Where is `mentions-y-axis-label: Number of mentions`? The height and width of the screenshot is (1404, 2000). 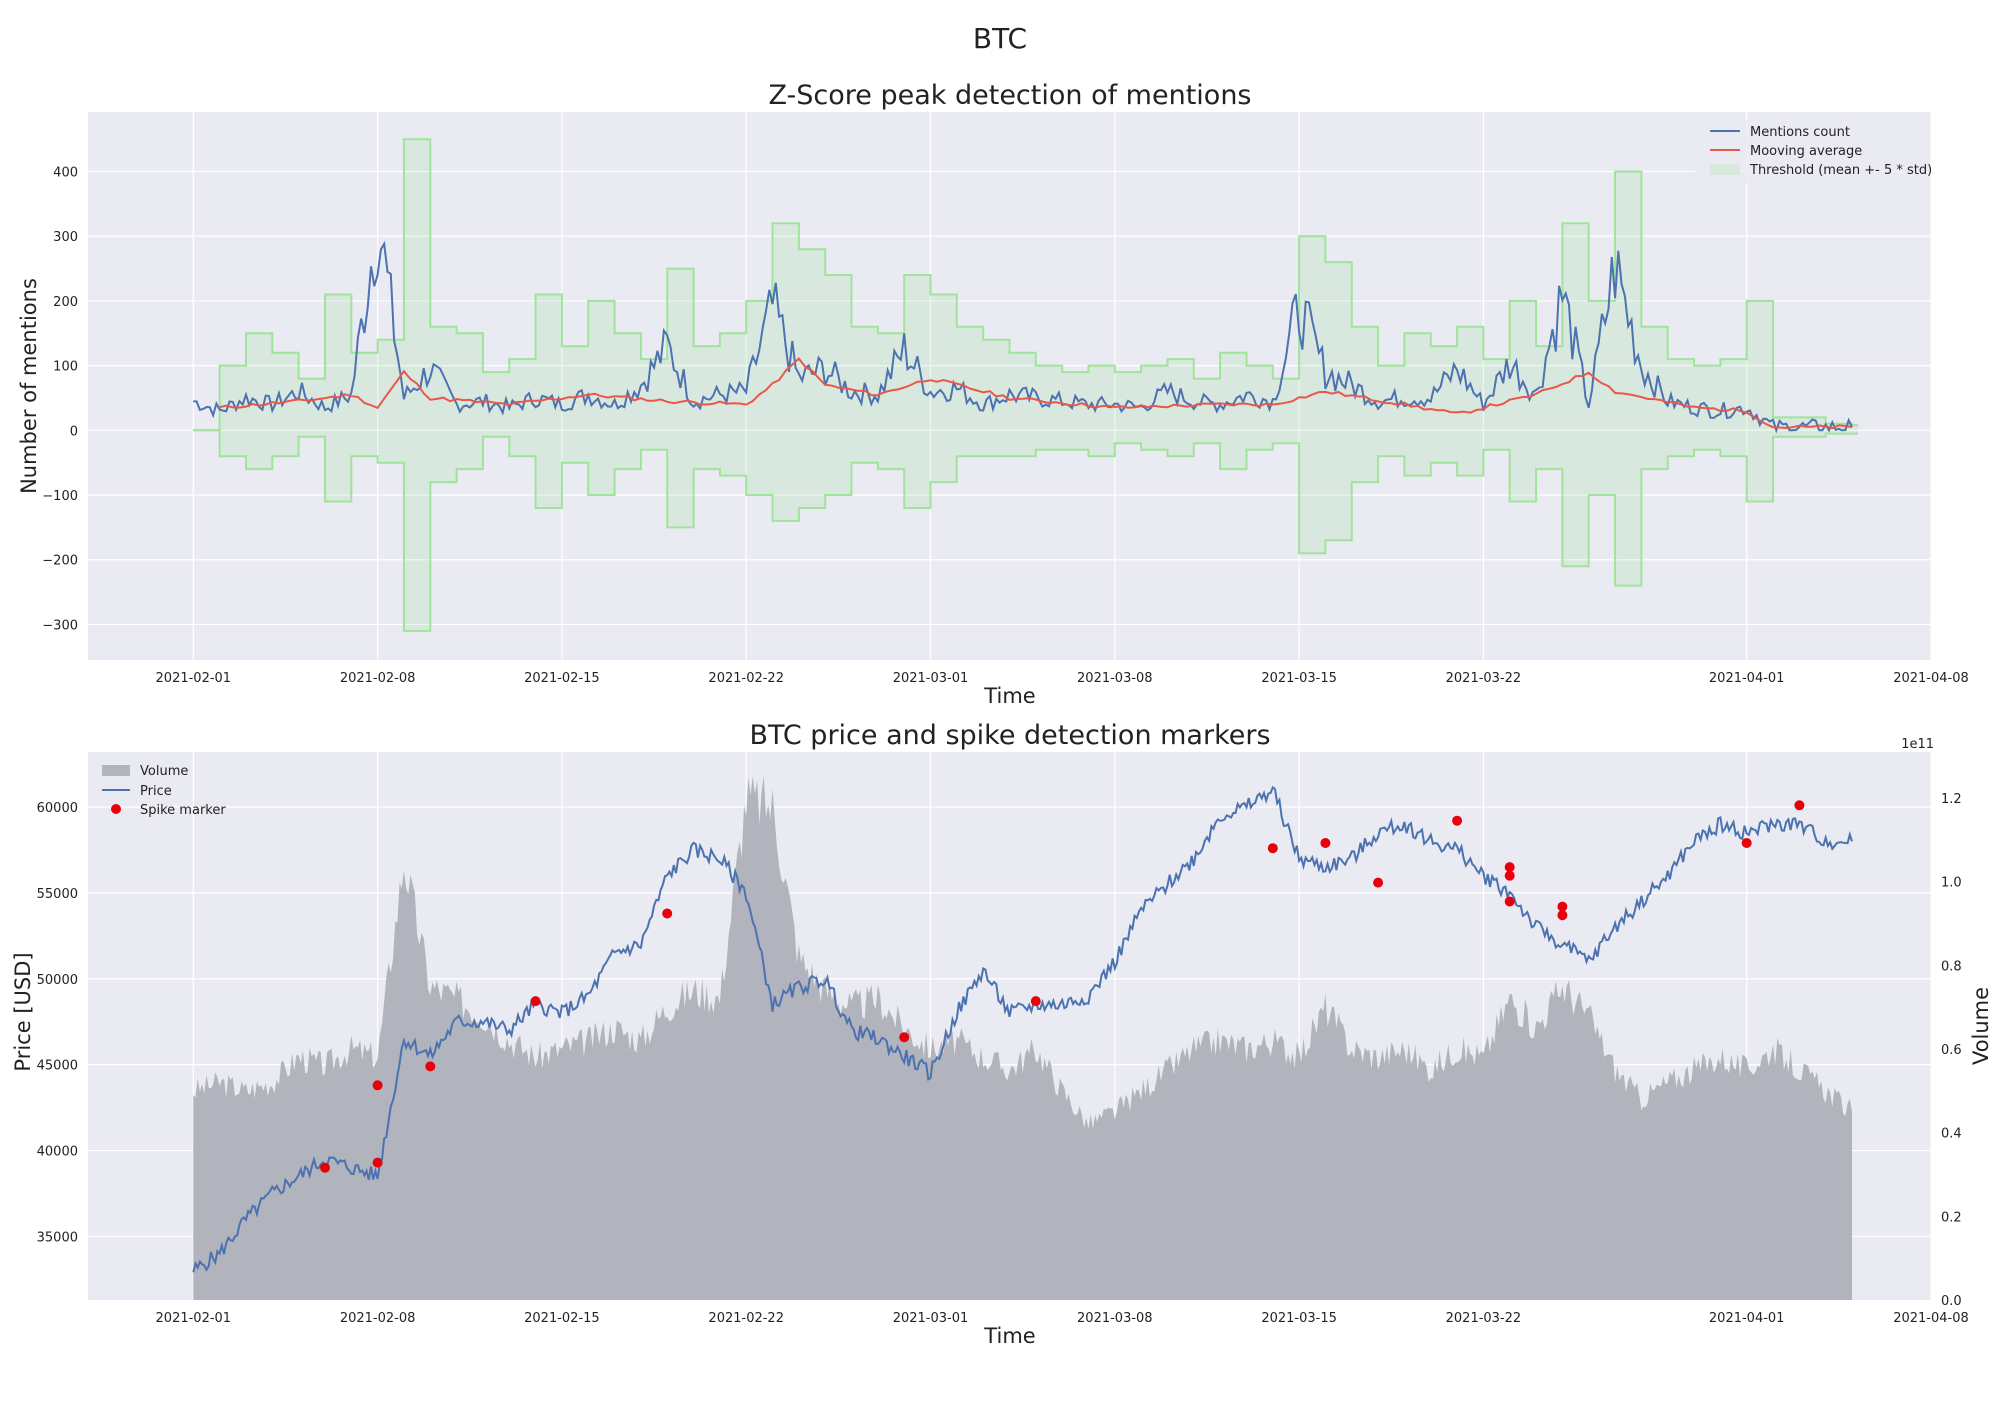 mentions-y-axis-label: Number of mentions is located at coordinates (29, 386).